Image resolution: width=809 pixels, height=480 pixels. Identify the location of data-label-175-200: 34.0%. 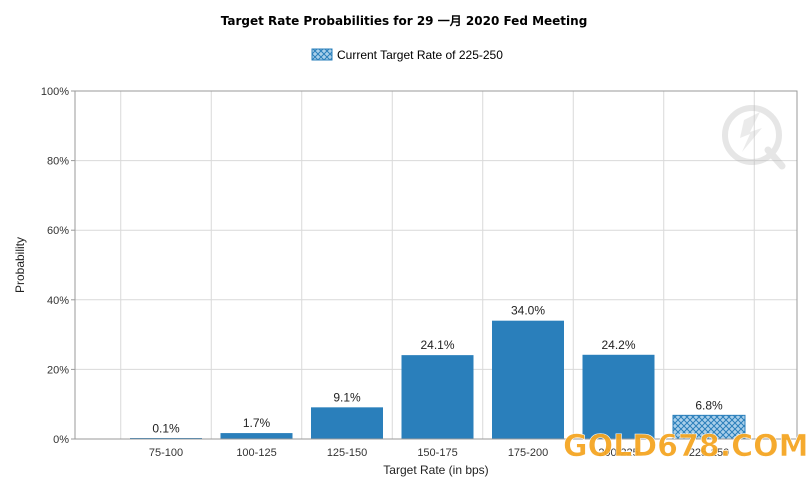
(528, 311).